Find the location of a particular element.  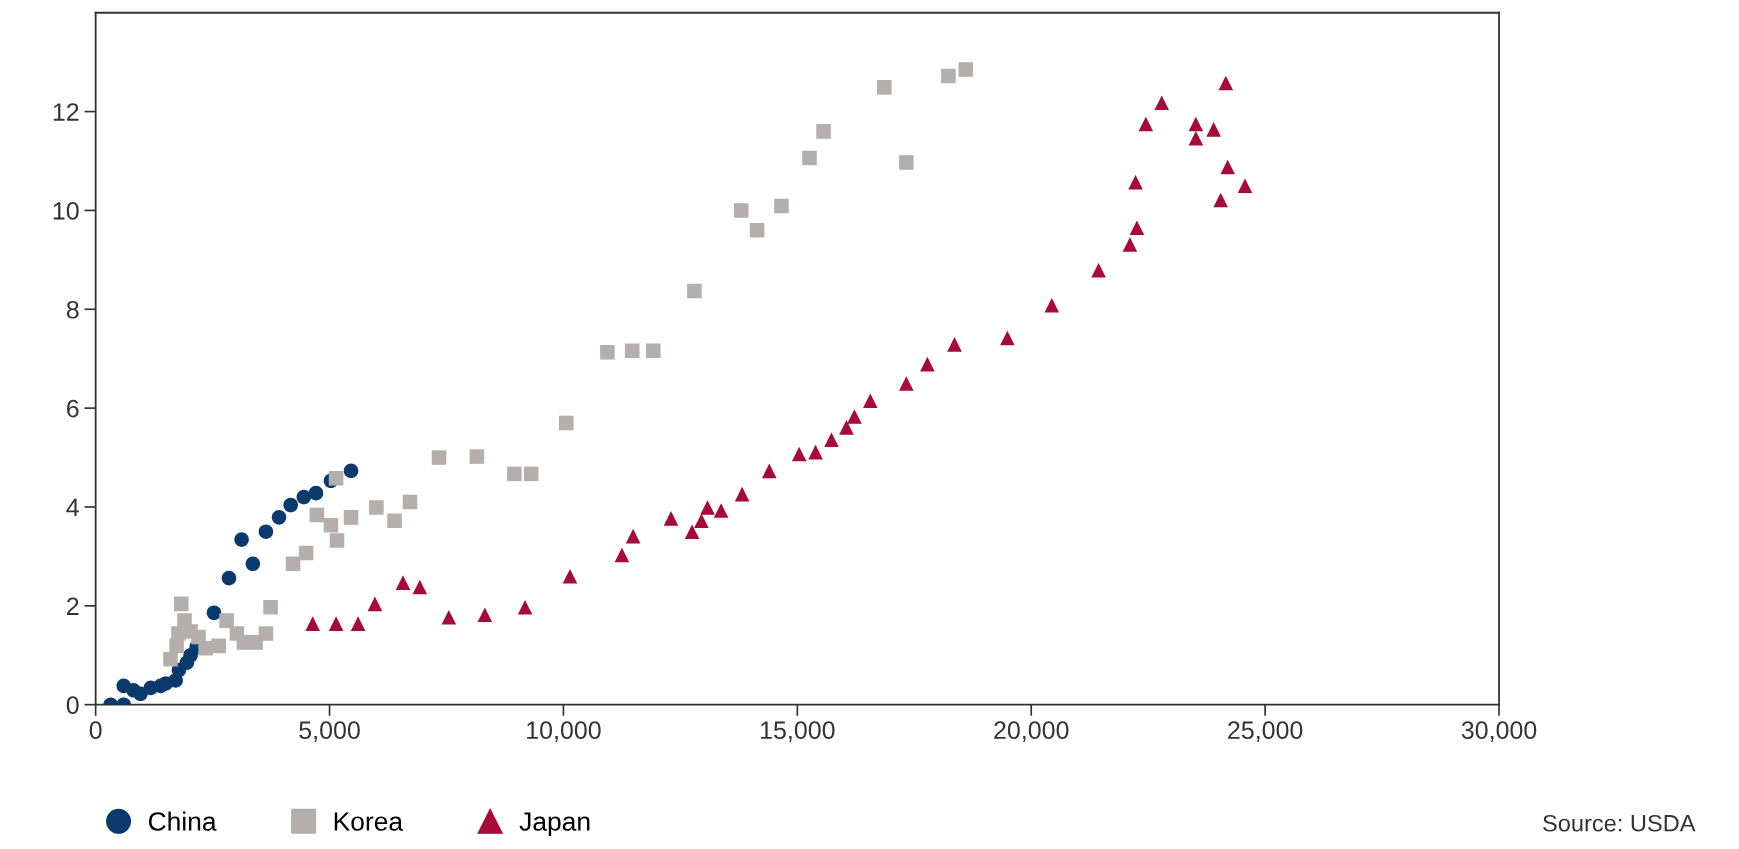

x-tick-label: 30,000 is located at coordinates (1499, 731).